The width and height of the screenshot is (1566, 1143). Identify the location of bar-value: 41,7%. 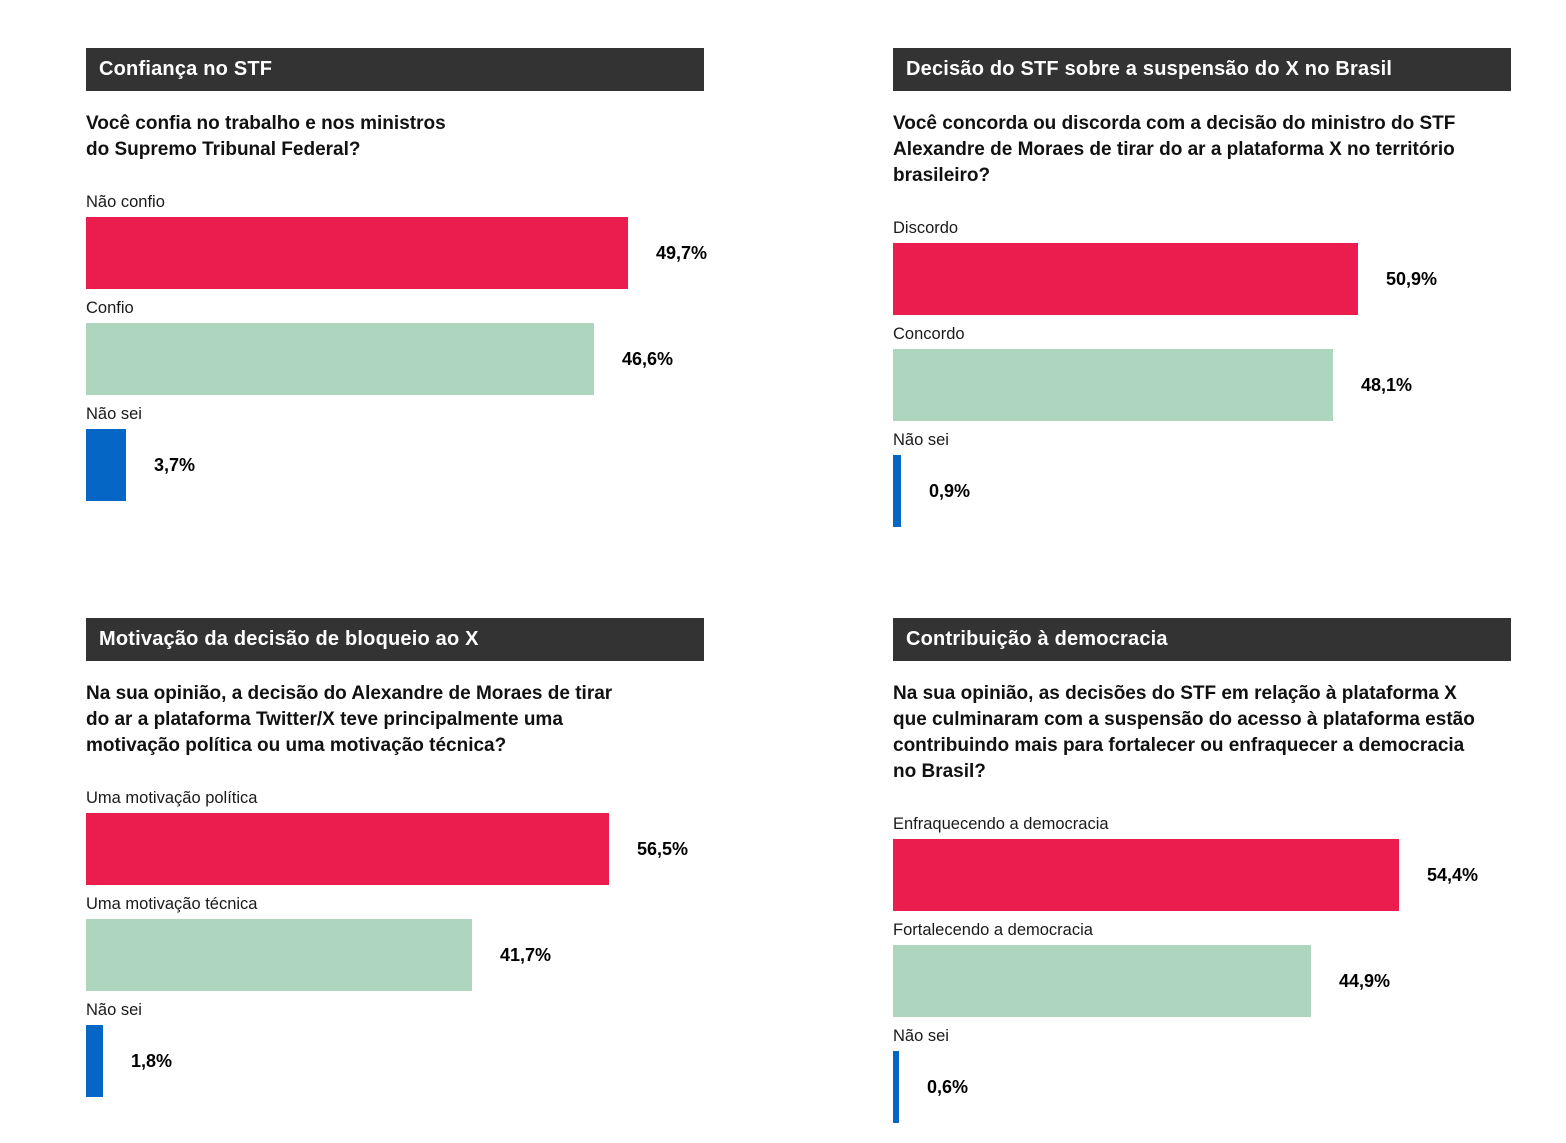
(526, 954).